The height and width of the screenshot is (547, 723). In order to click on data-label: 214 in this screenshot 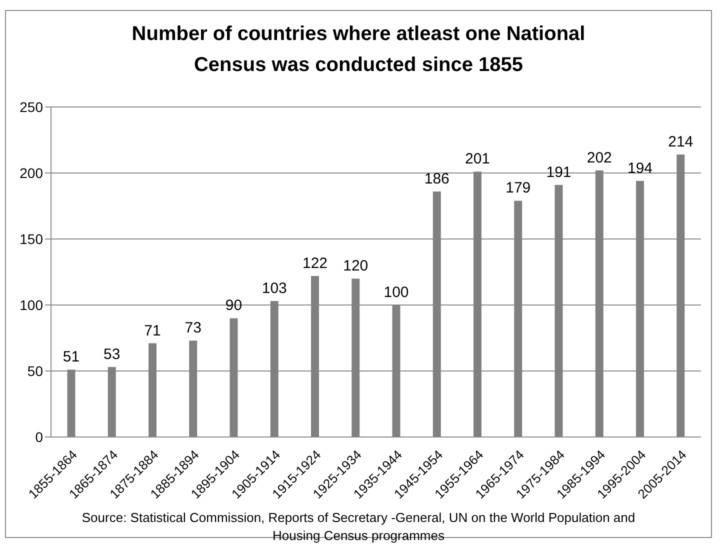, I will do `click(681, 142)`.